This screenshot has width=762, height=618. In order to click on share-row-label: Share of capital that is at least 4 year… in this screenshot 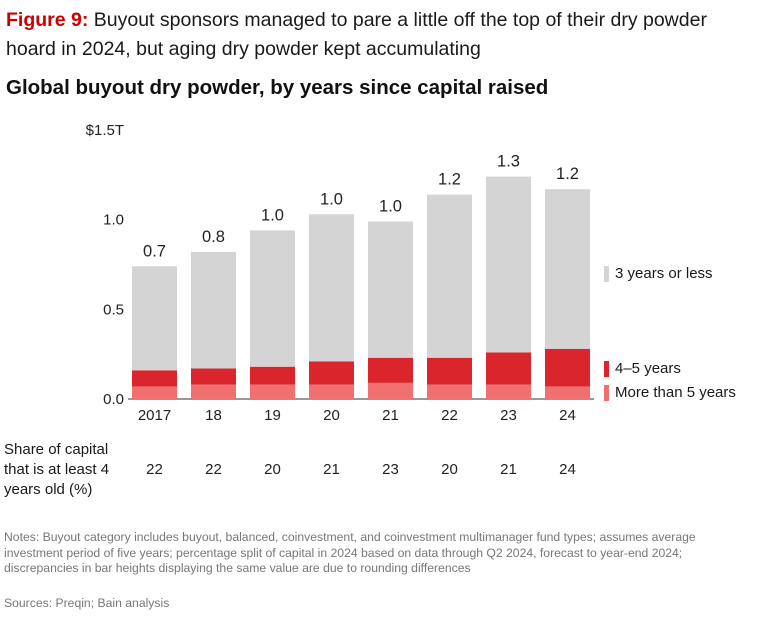, I will do `click(57, 469)`.